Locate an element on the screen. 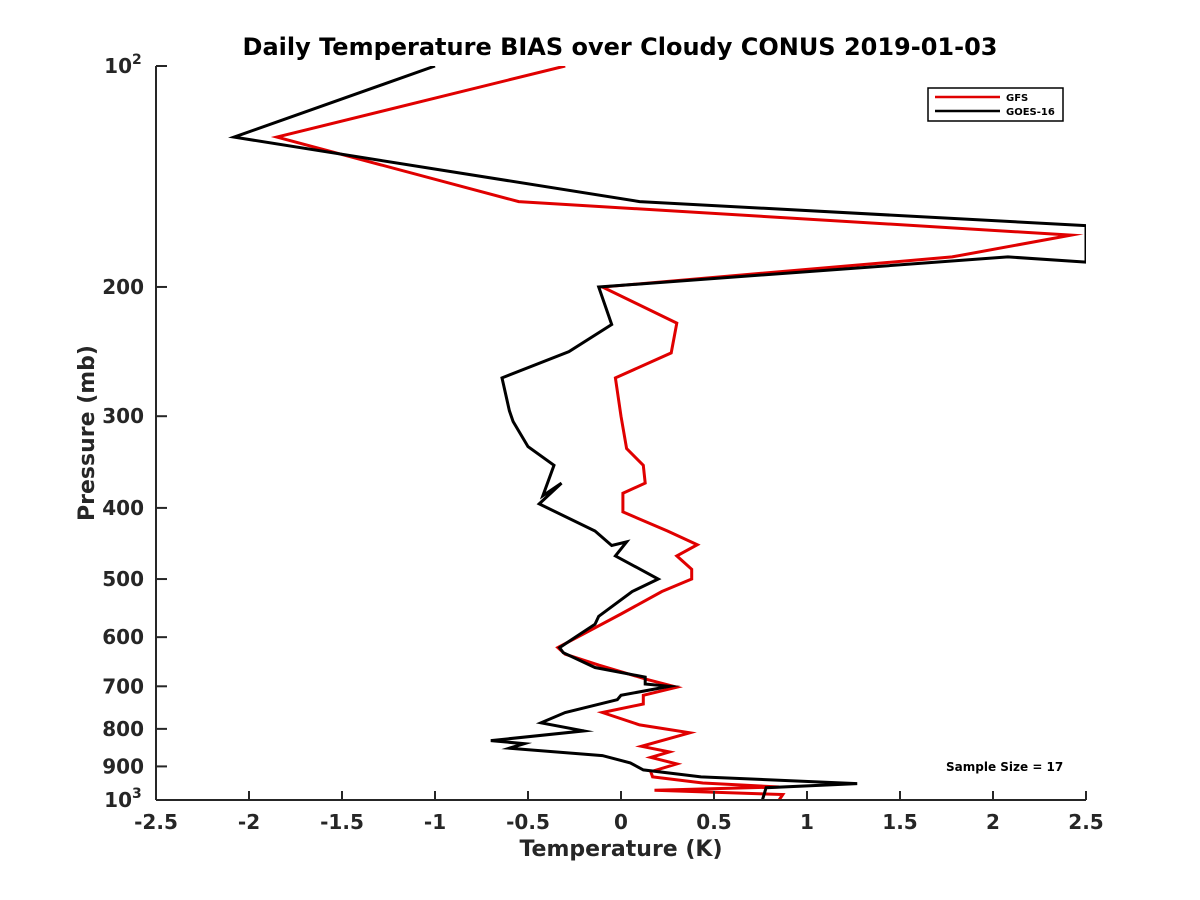  x-tick-label: 1 is located at coordinates (807, 822).